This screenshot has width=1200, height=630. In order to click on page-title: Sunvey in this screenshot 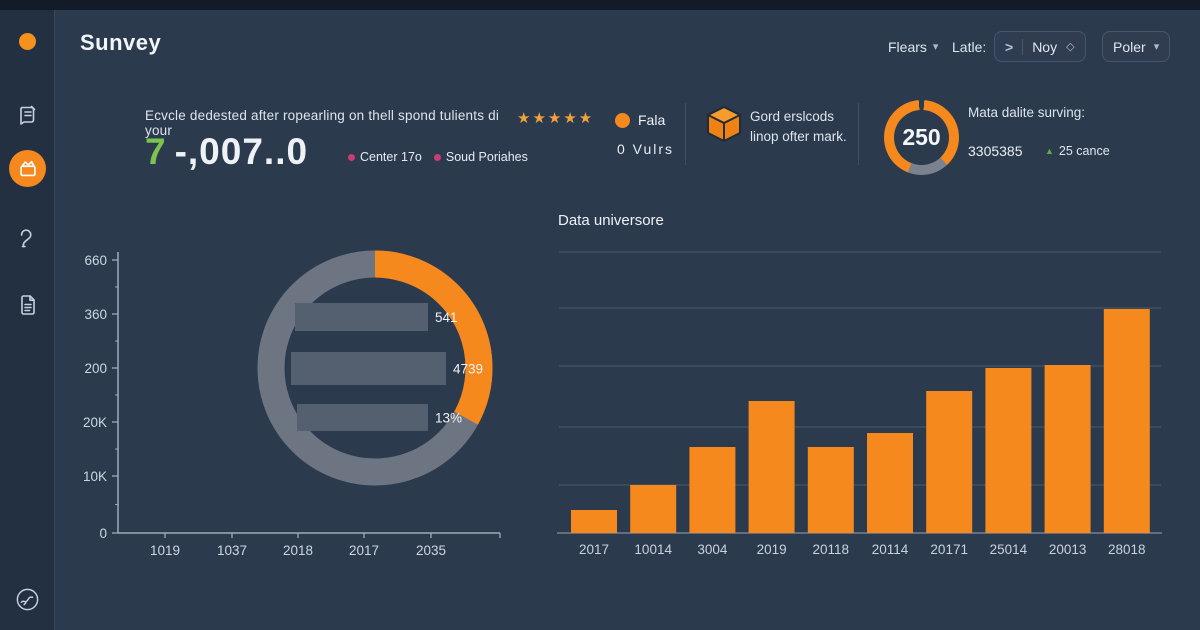, I will do `click(121, 42)`.